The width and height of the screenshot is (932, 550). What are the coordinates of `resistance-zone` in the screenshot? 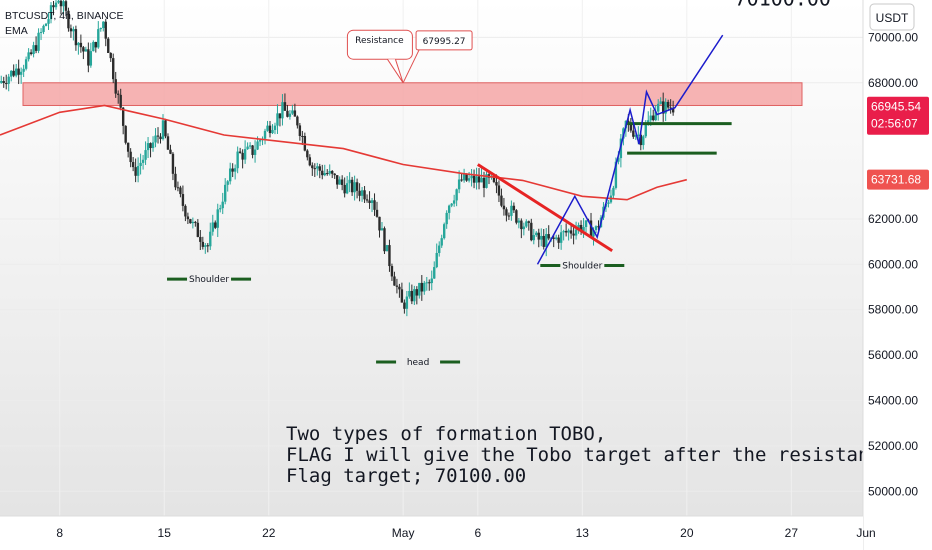 It's located at (412, 94).